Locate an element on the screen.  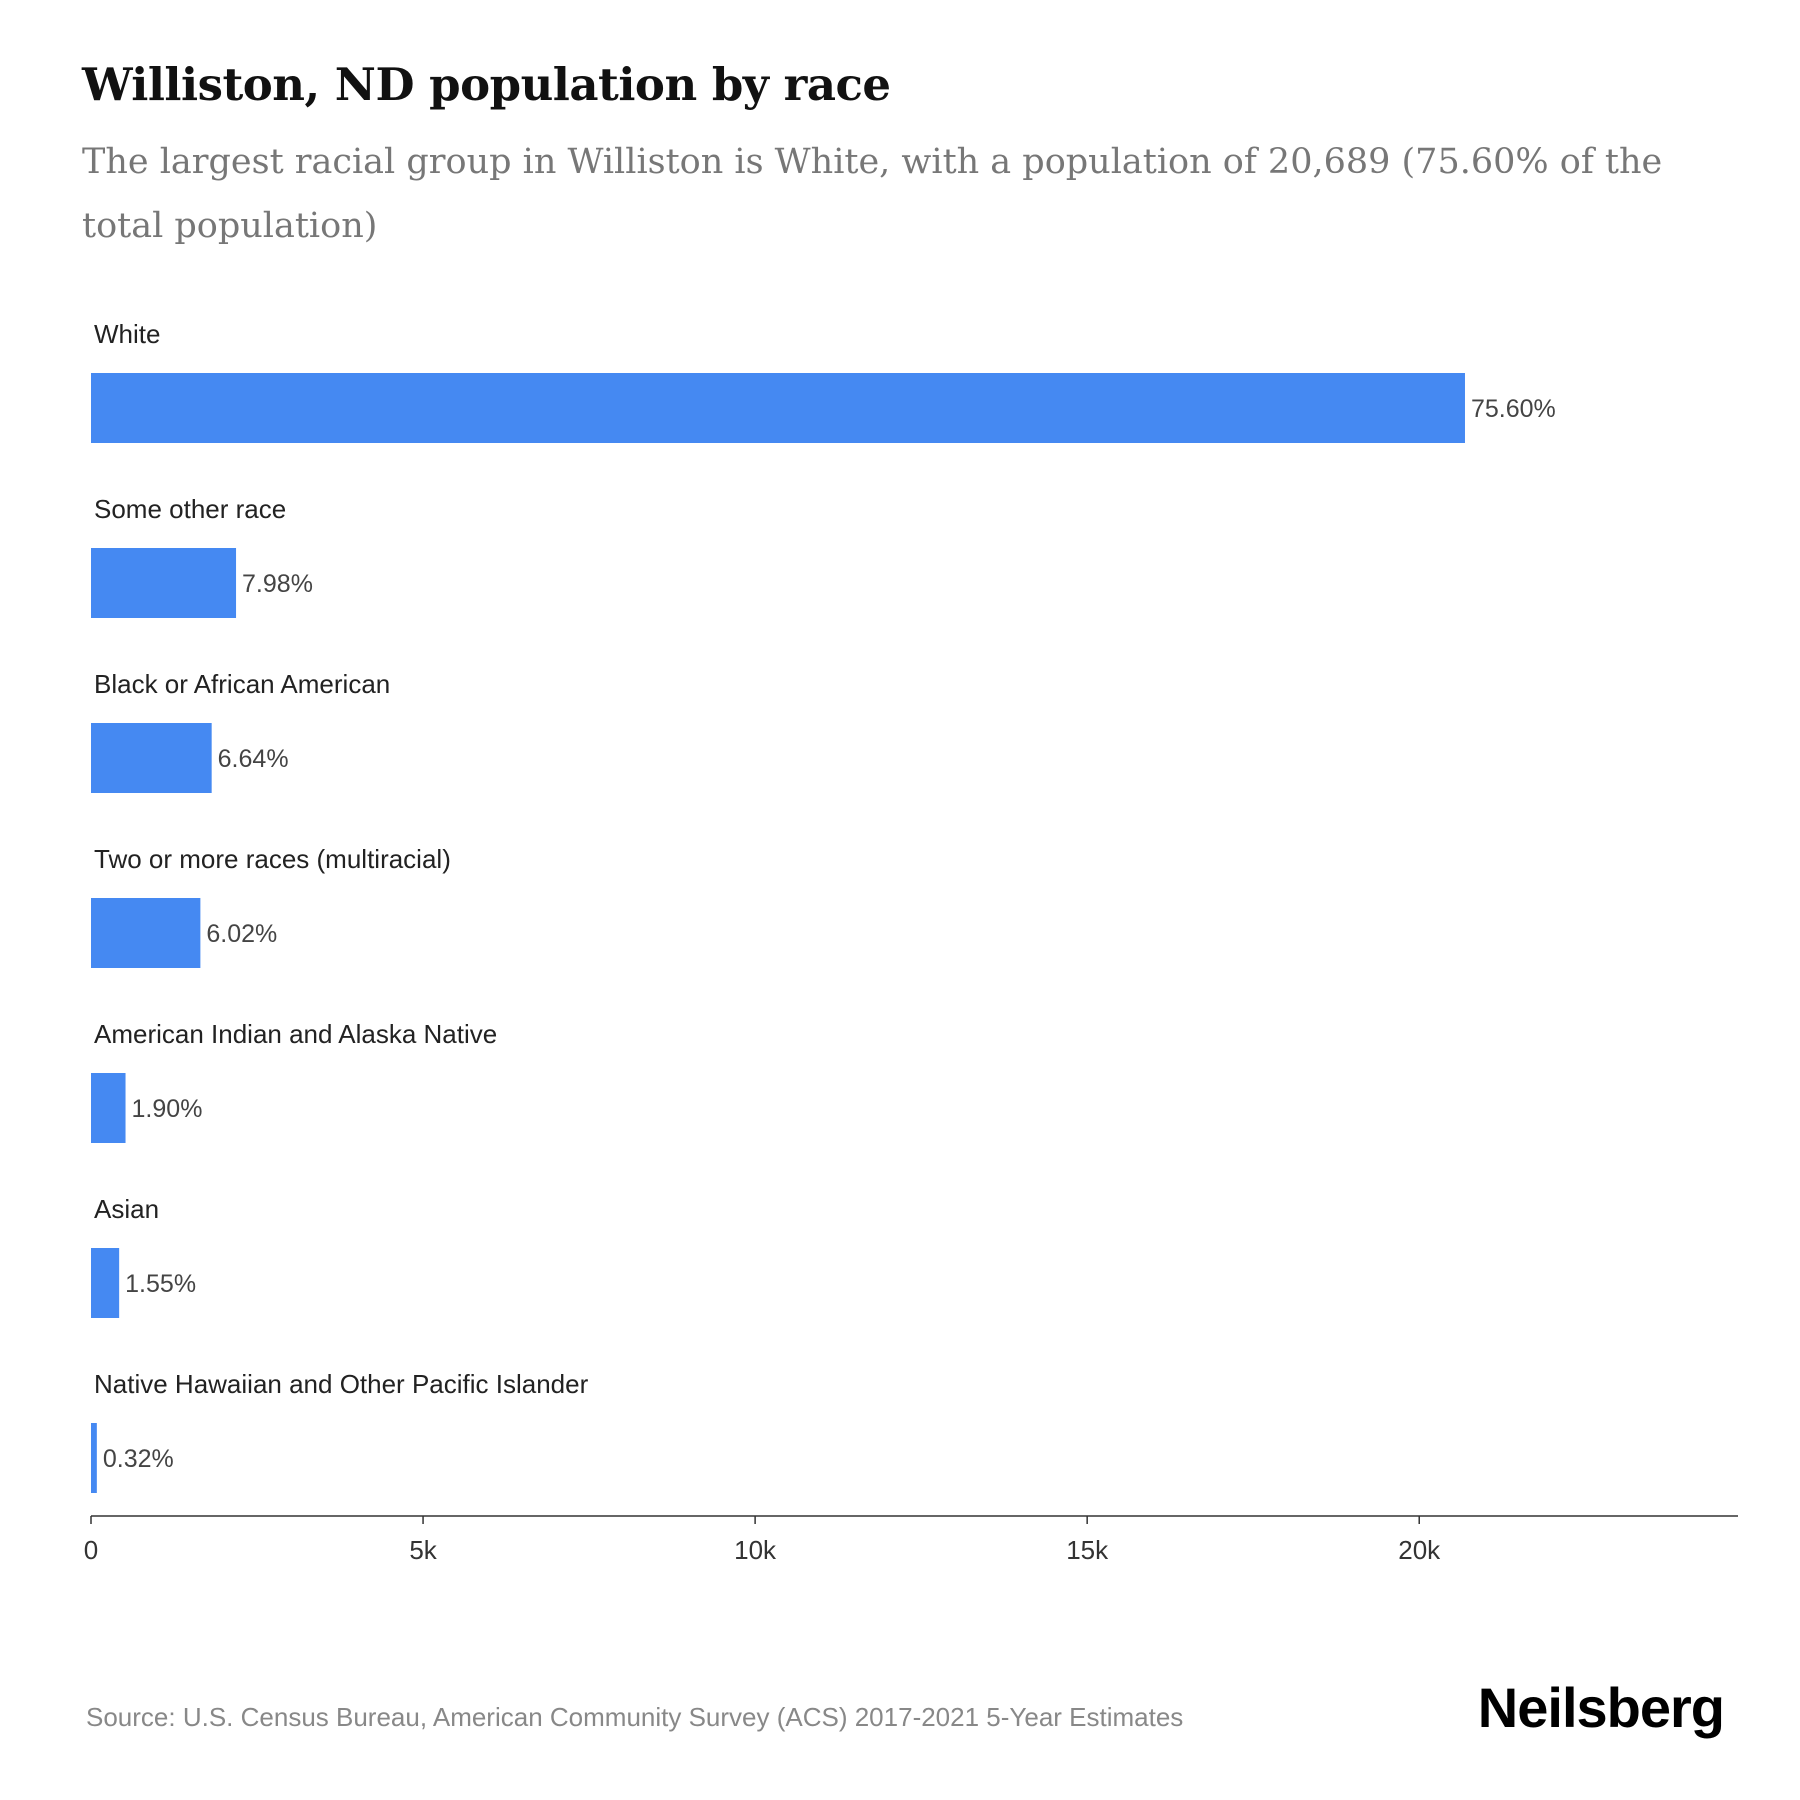
data-label: 1.55% is located at coordinates (160, 1284).